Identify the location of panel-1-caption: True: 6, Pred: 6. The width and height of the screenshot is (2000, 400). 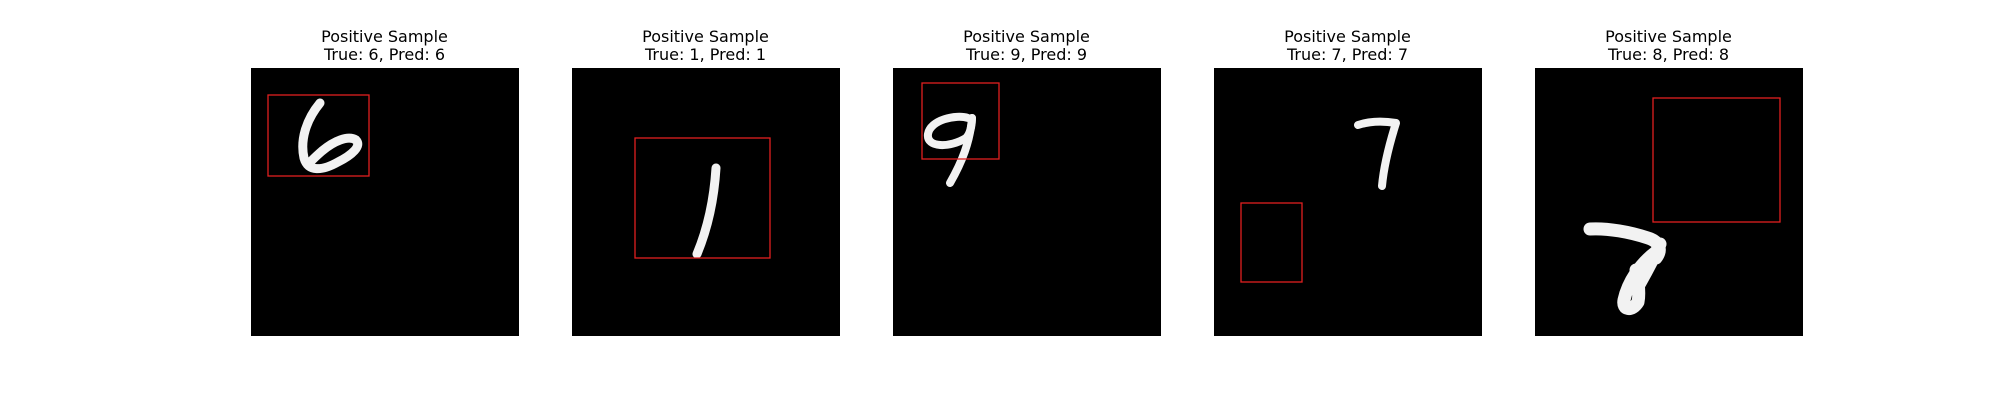
(384, 54).